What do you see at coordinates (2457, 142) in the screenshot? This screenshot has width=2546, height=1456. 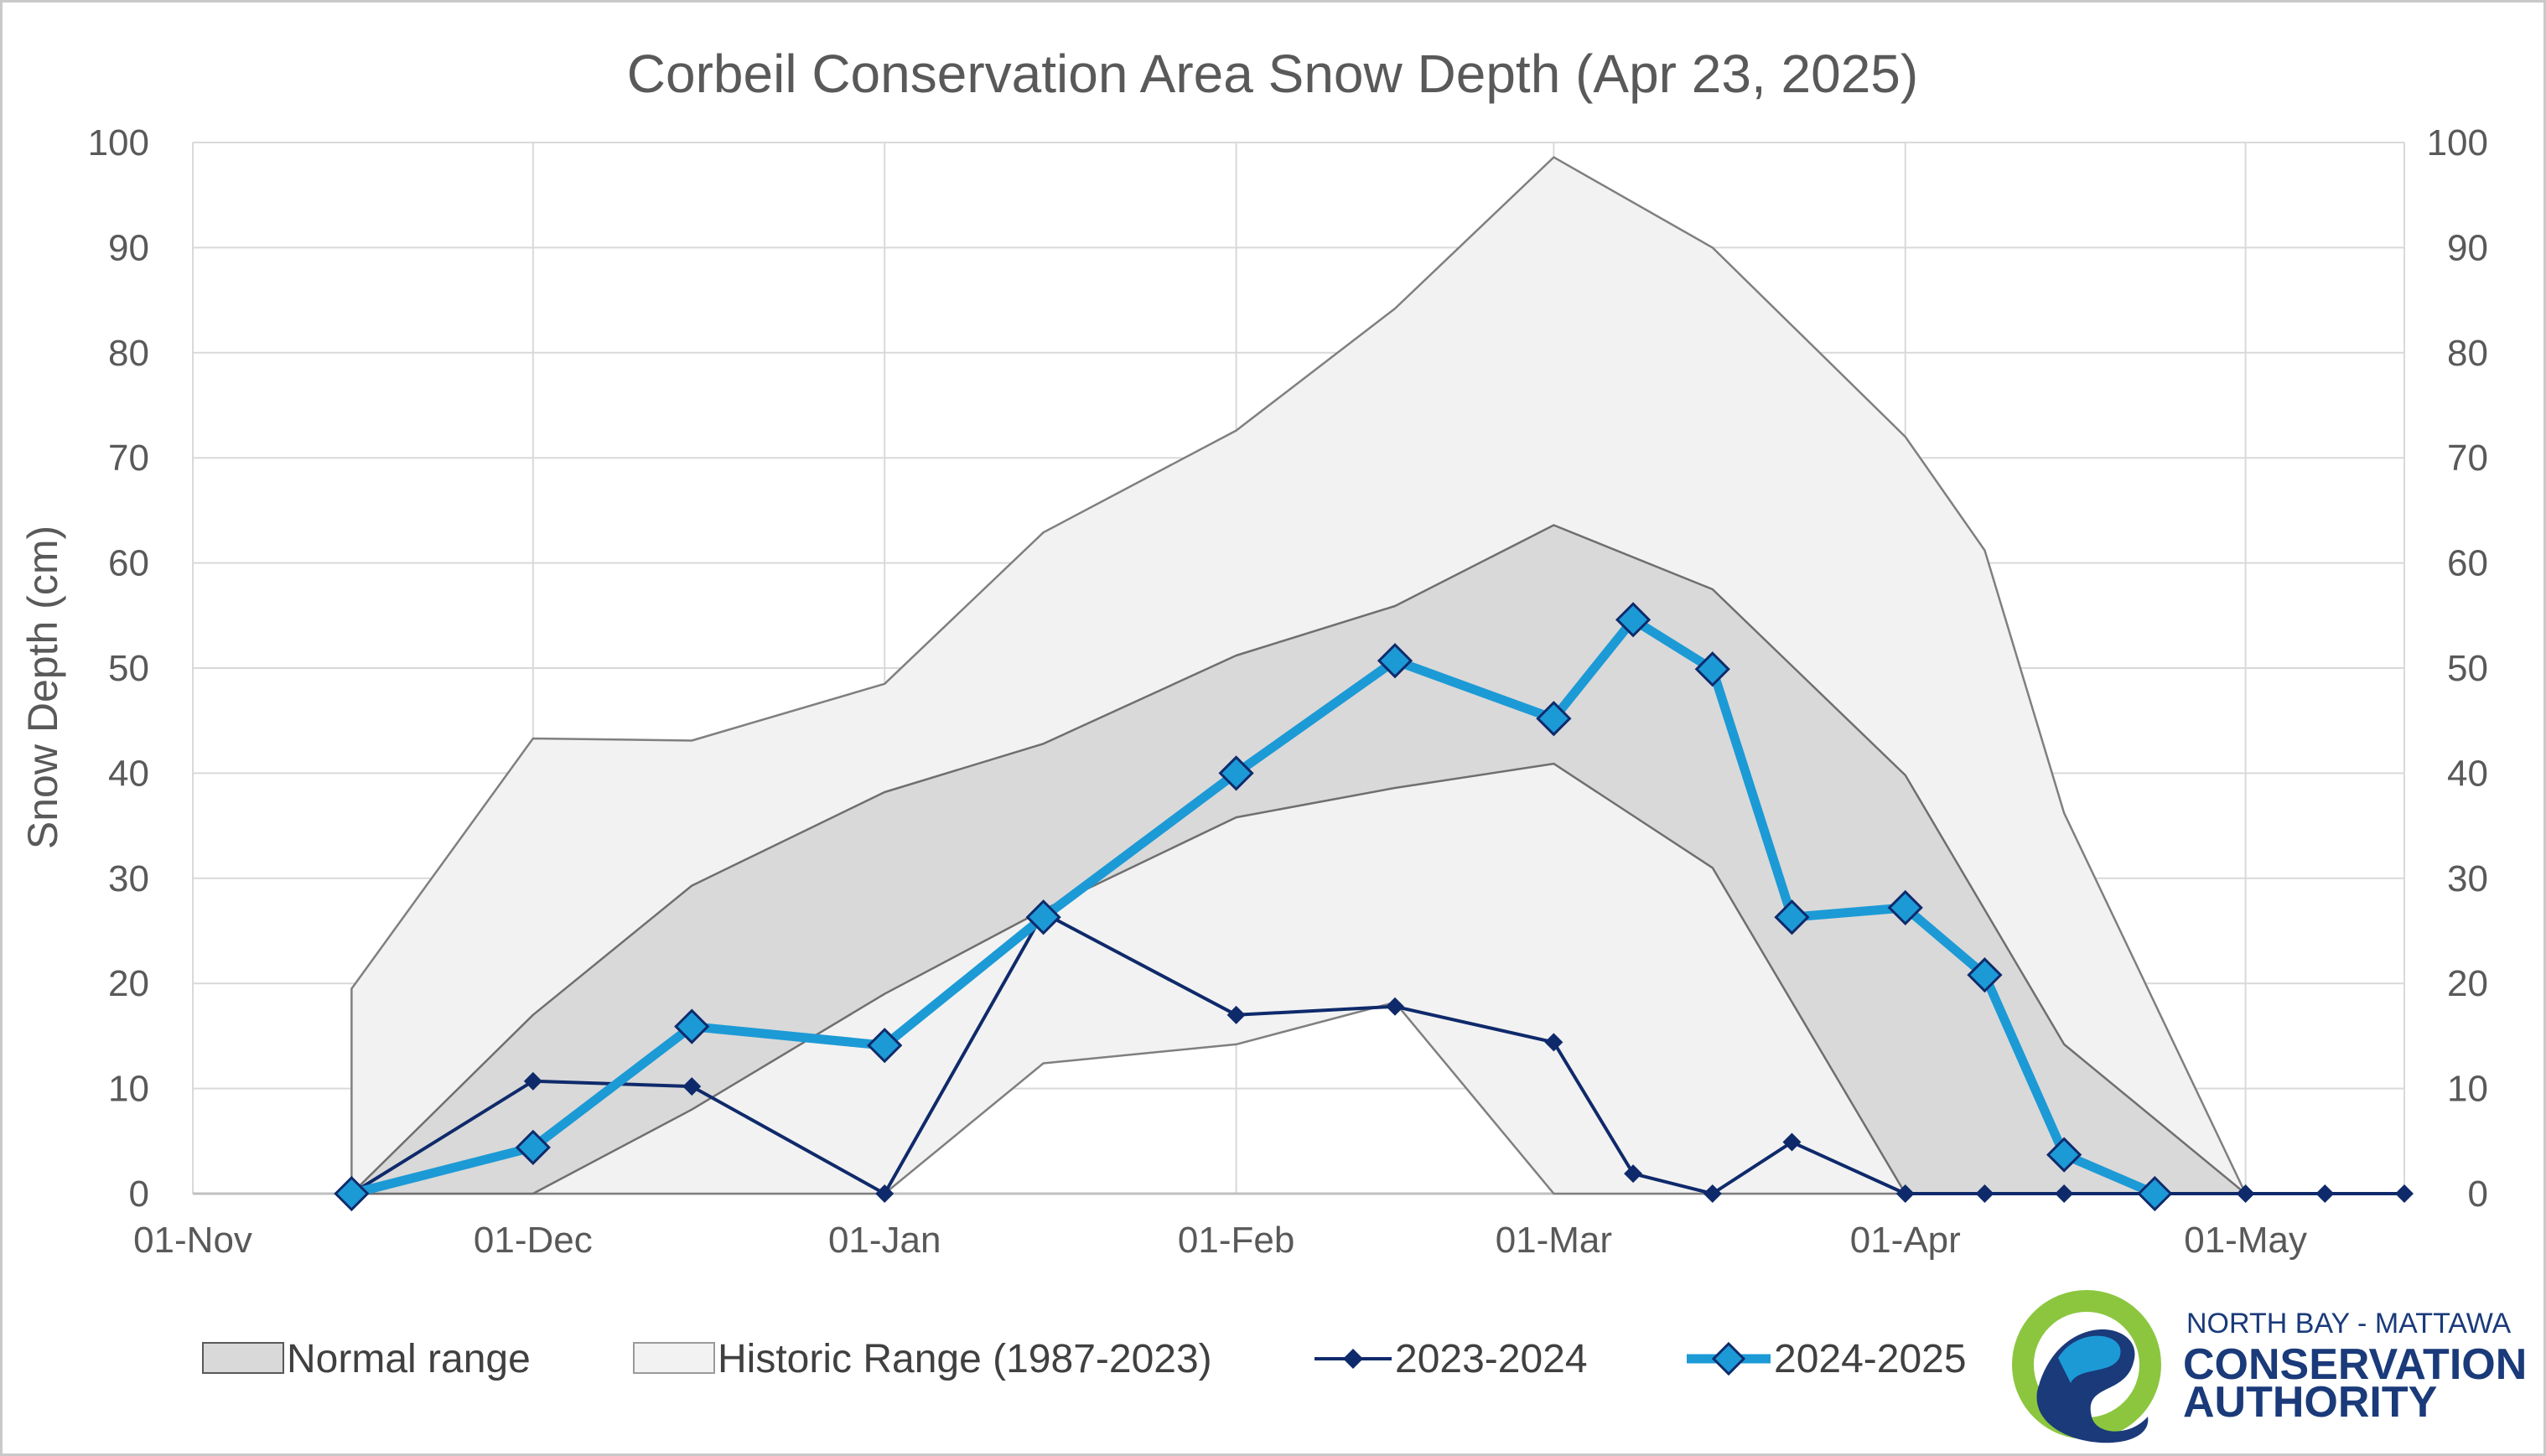 I see `y-tick-label-right: 100` at bounding box center [2457, 142].